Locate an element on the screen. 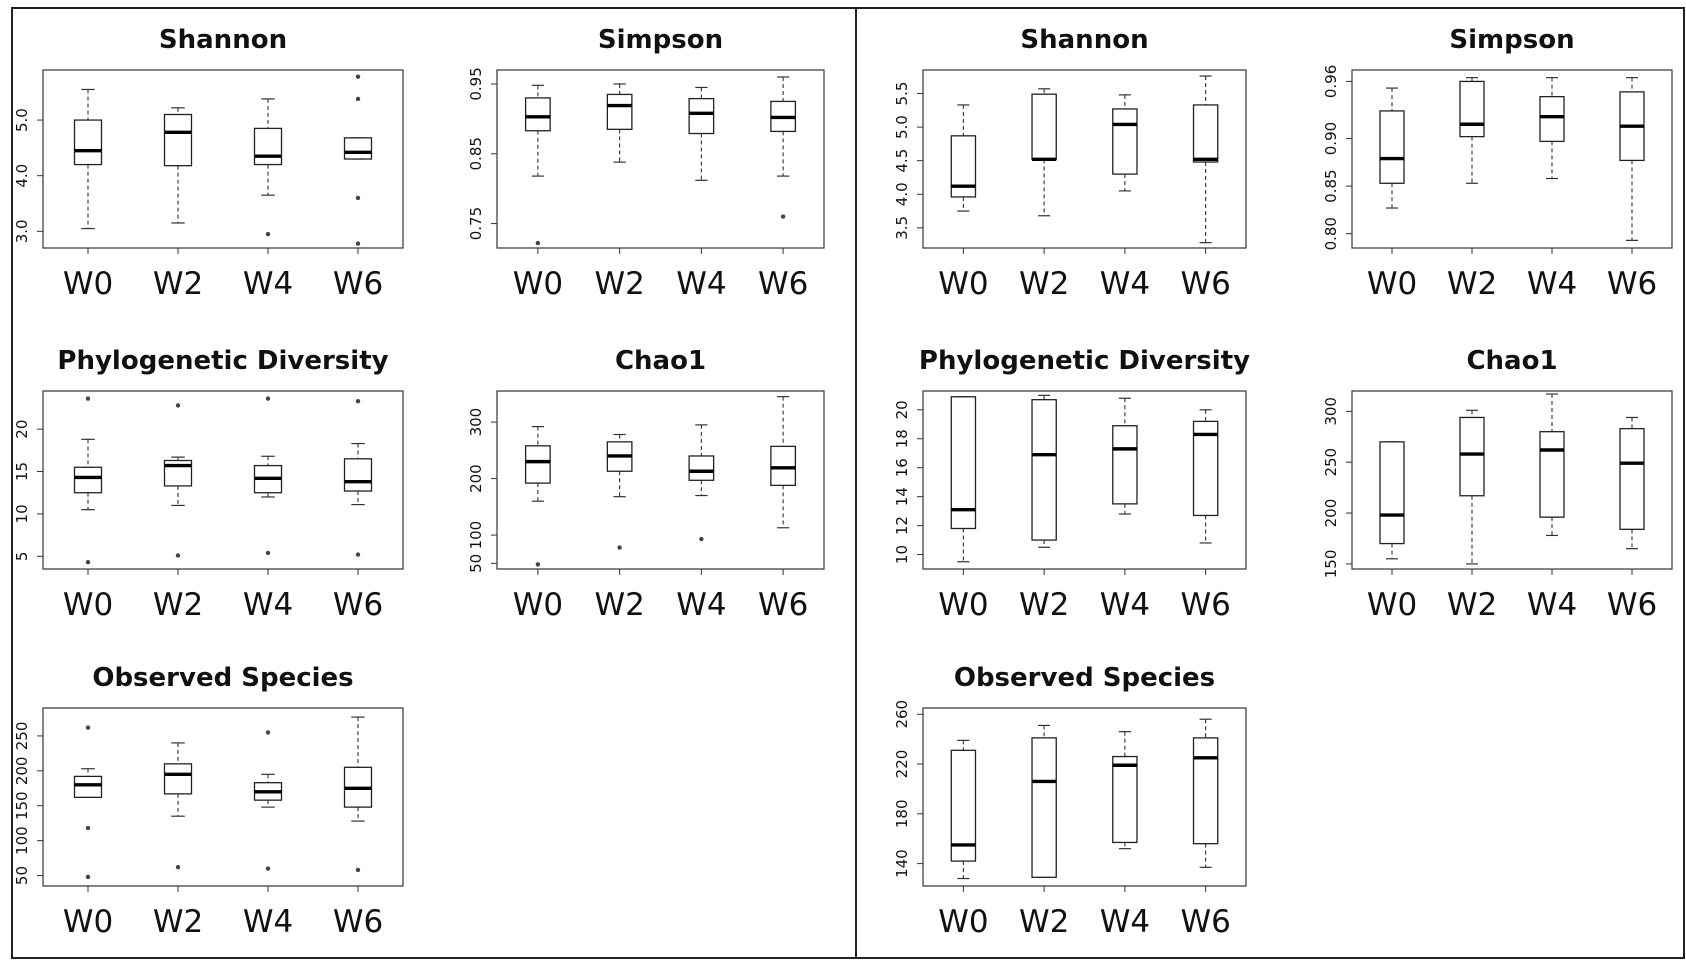 Image resolution: width=1686 pixels, height=960 pixels. boxplot-right-simpson: Simpson 0.80 0.85 0.90 0.96 W0 W2 W4 W6 is located at coordinates (1497, 163).